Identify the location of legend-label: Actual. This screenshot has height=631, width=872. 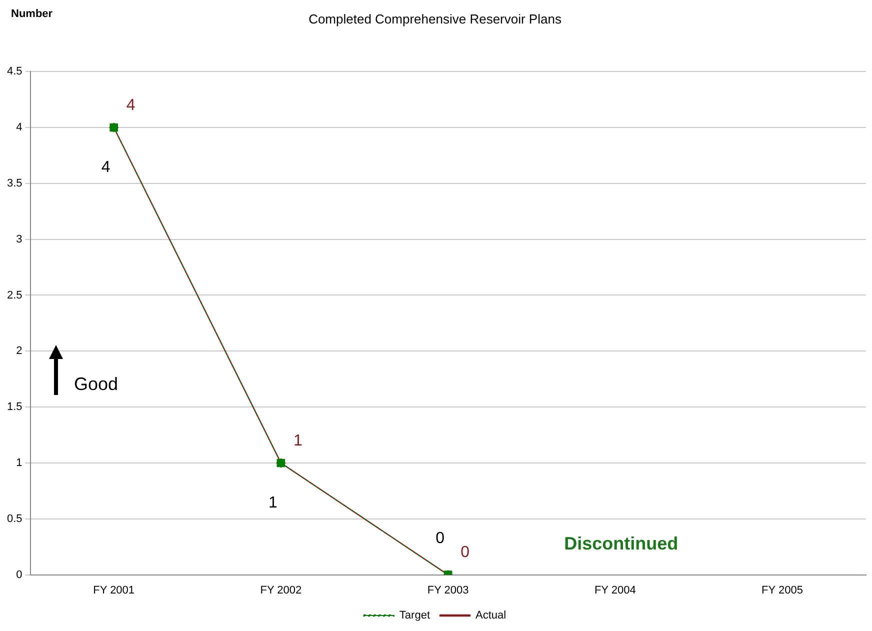
(491, 616).